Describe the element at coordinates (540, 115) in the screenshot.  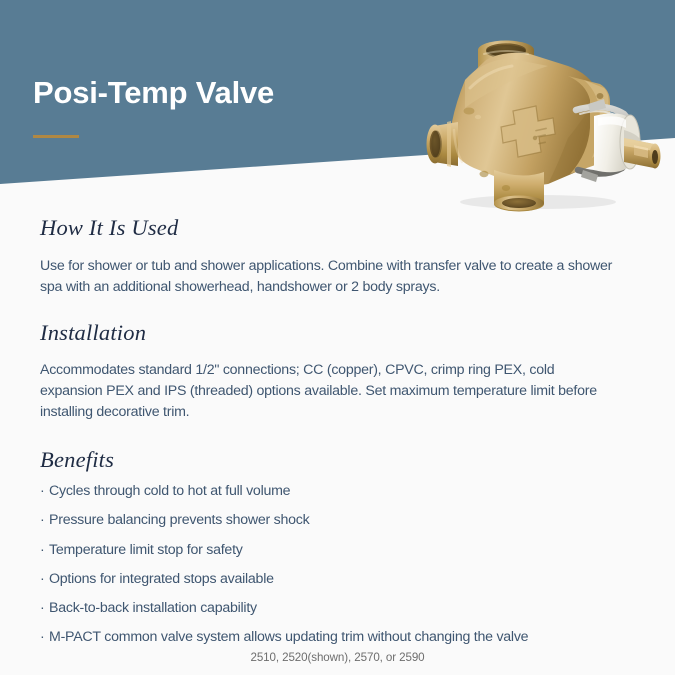
I see `product-image-valve` at that location.